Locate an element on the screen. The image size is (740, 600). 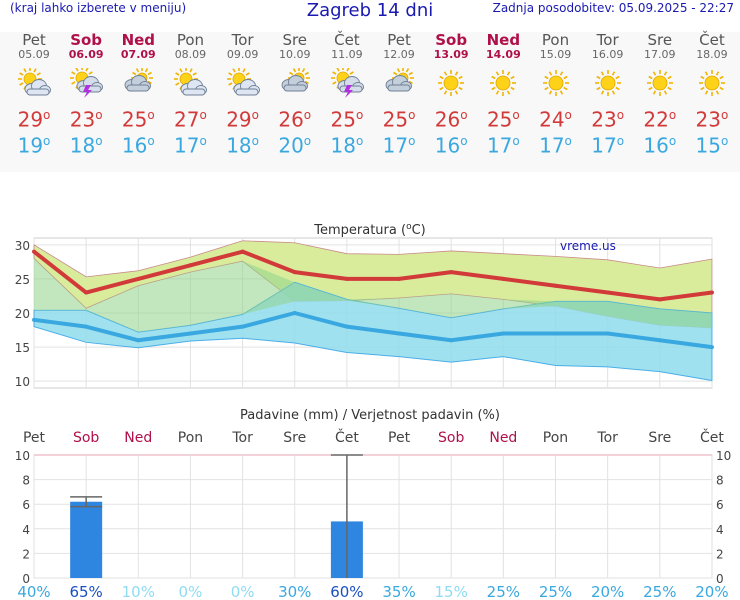
max-temperature: 25o is located at coordinates (399, 117).